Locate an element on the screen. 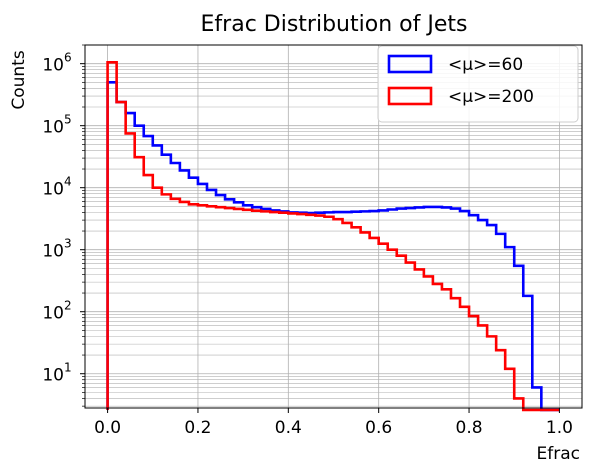  x-tick-label: 1.0 is located at coordinates (559, 428).